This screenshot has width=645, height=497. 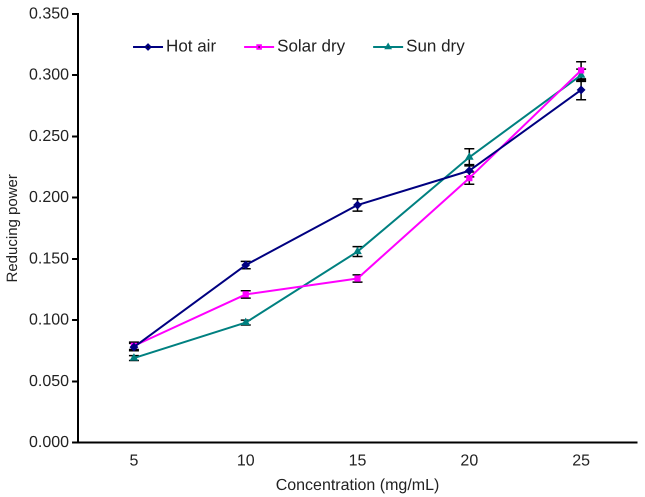 I want to click on x-tick-label: 5, so click(x=133, y=461).